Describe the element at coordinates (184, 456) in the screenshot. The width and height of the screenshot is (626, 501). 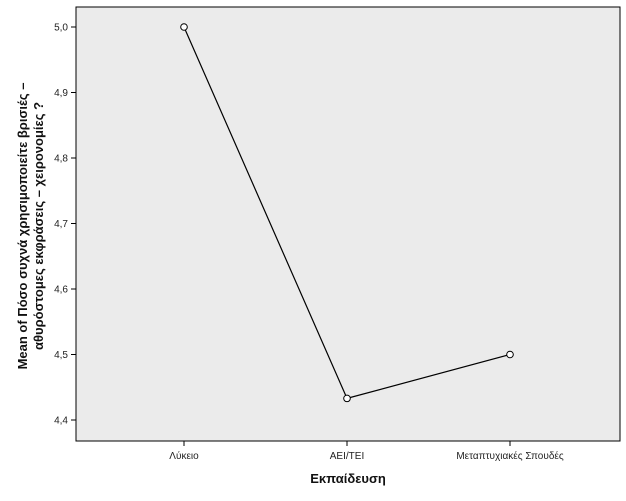
I see `x-tick-label: Λύκειο` at that location.